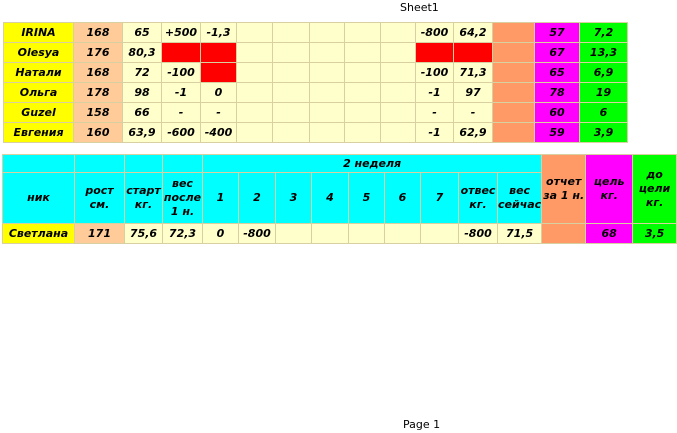 The width and height of the screenshot is (677, 433). I want to click on cell-now: 71,3, so click(473, 72).